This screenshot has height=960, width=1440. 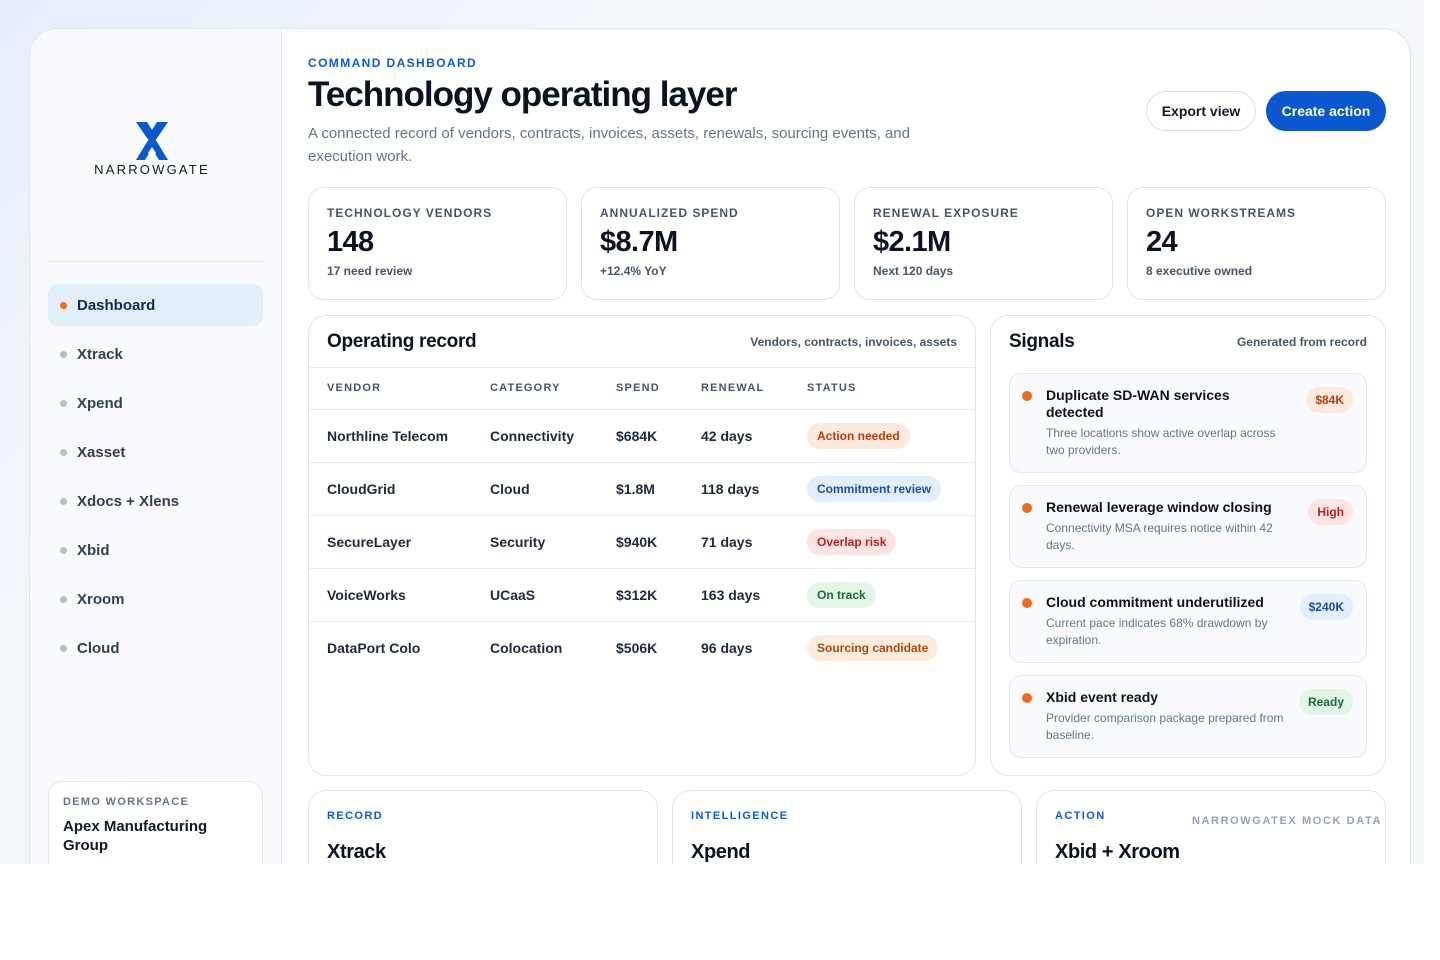 What do you see at coordinates (155, 261) in the screenshot?
I see `sidebar-divider` at bounding box center [155, 261].